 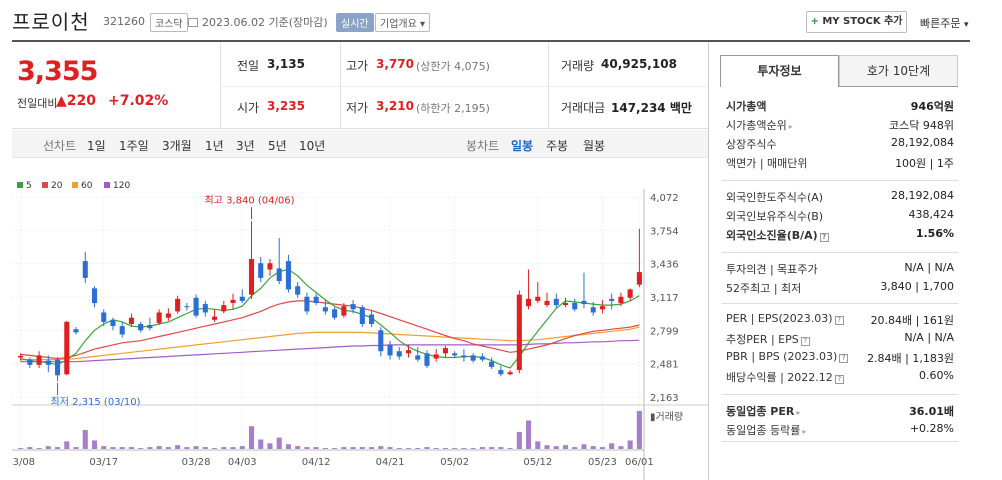 I want to click on x-tick-label: 05/23, so click(x=602, y=462).